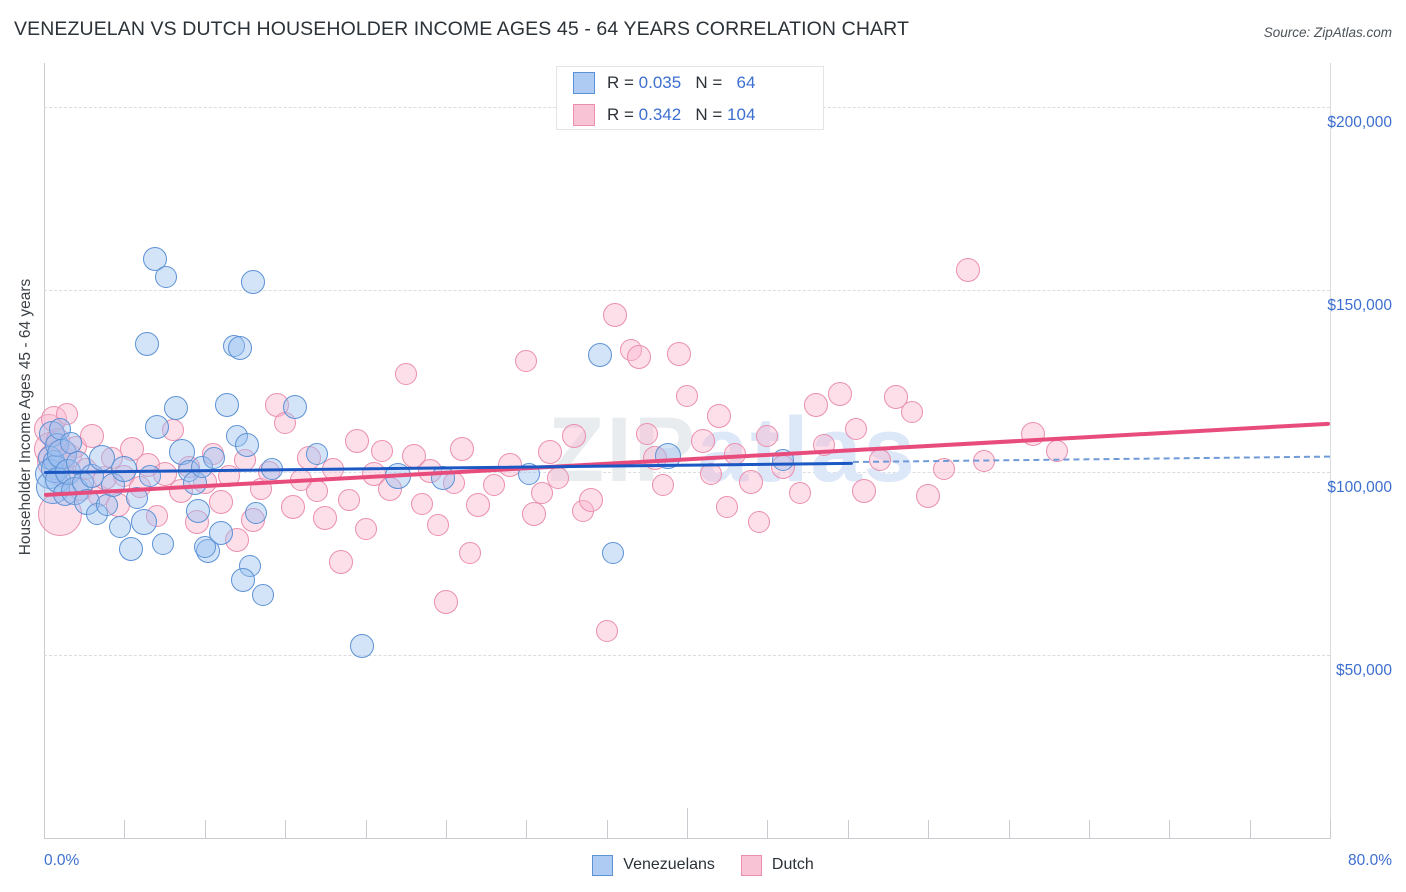 This screenshot has width=1406, height=892. What do you see at coordinates (690, 98) in the screenshot?
I see `correlation-stats-box: R = 0.035 N = 64 R = 0.342 N = 104` at bounding box center [690, 98].